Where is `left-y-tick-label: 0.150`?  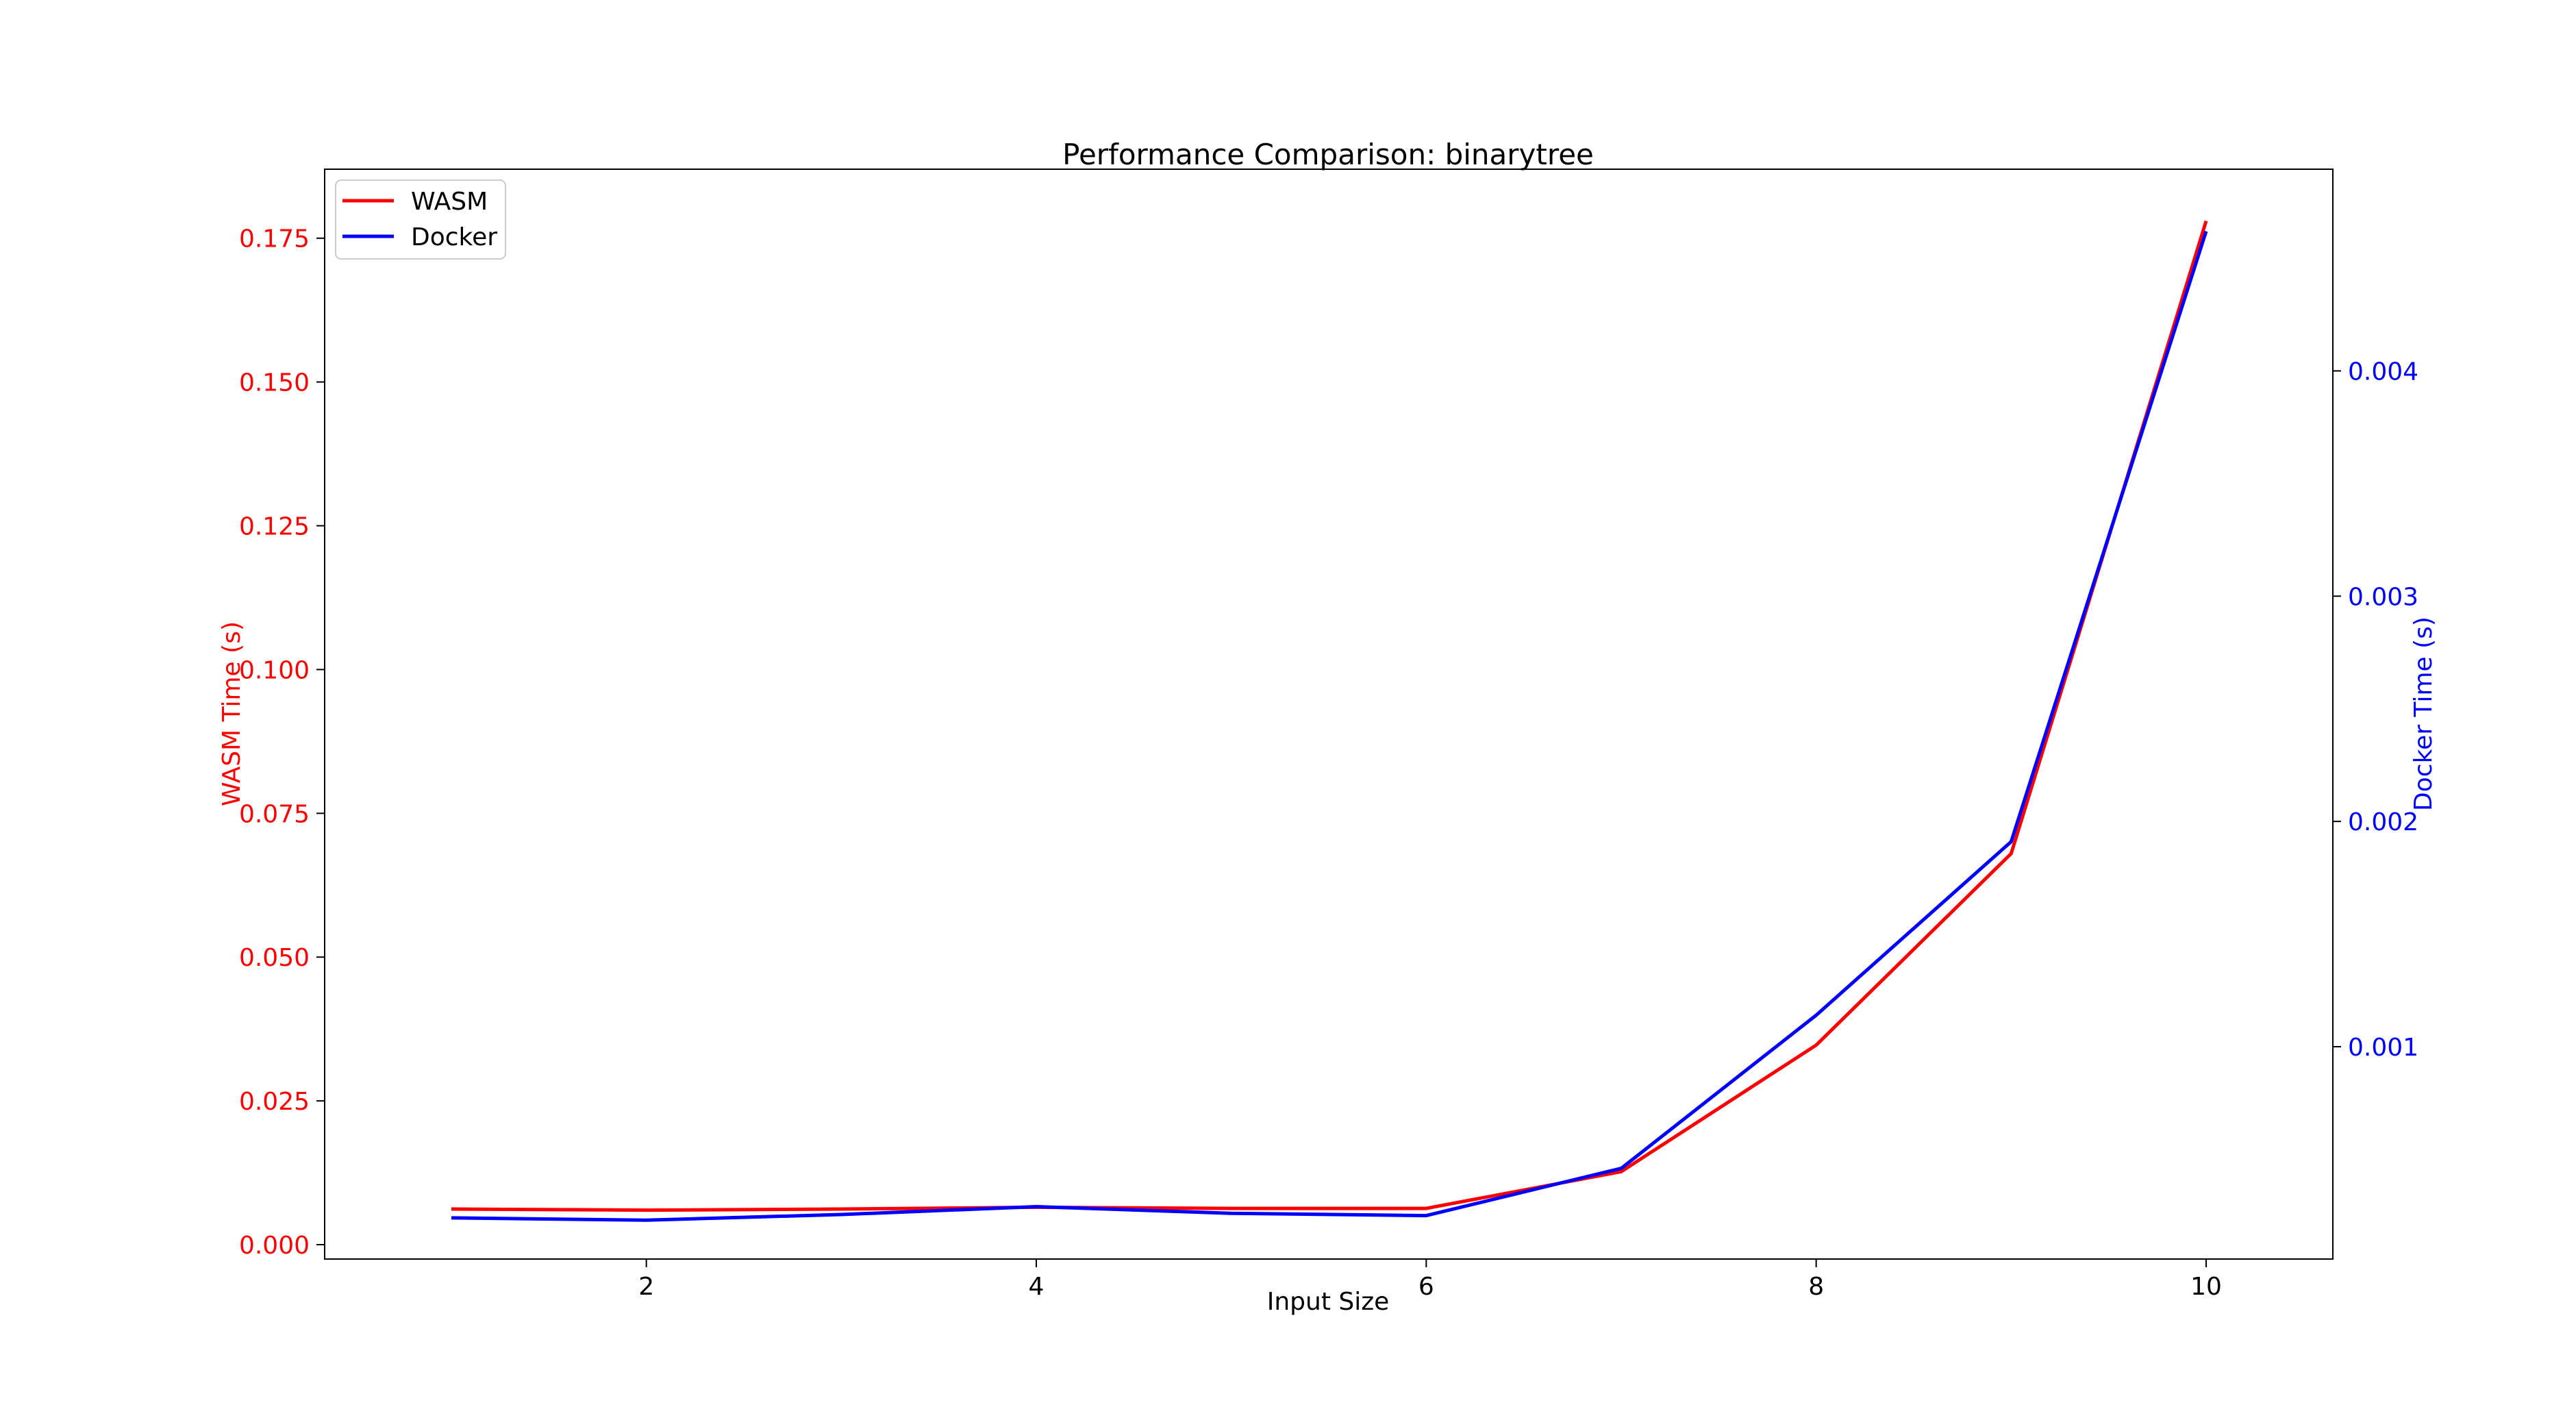
left-y-tick-label: 0.150 is located at coordinates (274, 383).